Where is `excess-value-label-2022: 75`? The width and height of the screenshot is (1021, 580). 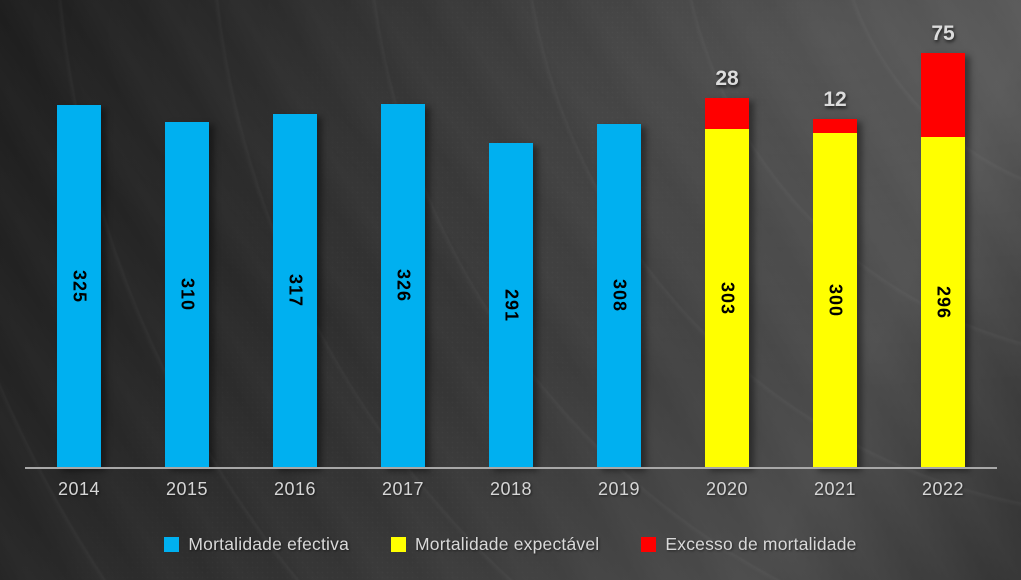
excess-value-label-2022: 75 is located at coordinates (943, 34).